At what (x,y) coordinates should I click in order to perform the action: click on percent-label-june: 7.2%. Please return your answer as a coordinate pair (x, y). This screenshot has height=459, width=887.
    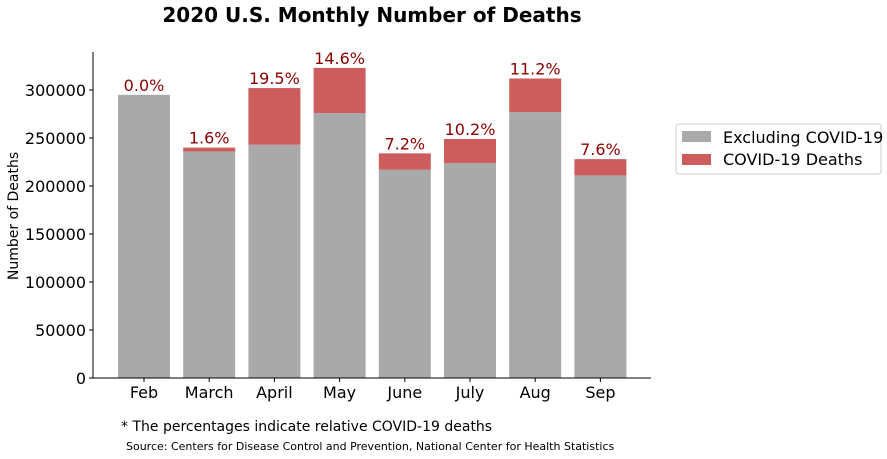
    Looking at the image, I should click on (404, 143).